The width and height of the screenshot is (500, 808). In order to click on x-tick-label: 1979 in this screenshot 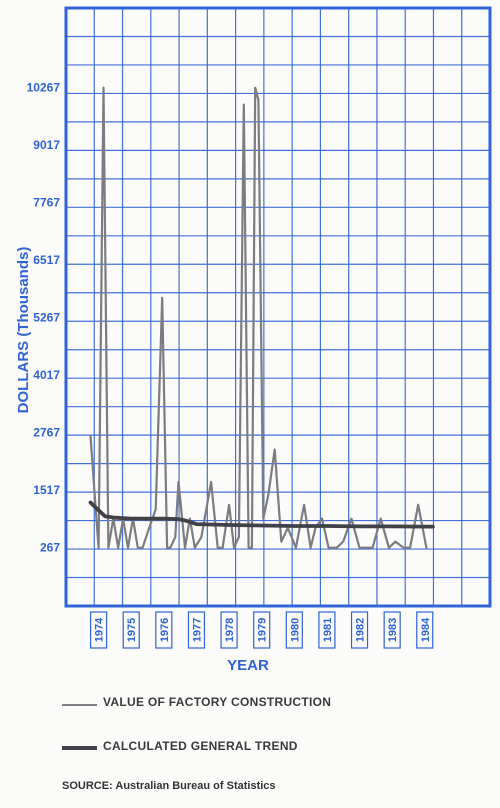, I will do `click(263, 630)`.